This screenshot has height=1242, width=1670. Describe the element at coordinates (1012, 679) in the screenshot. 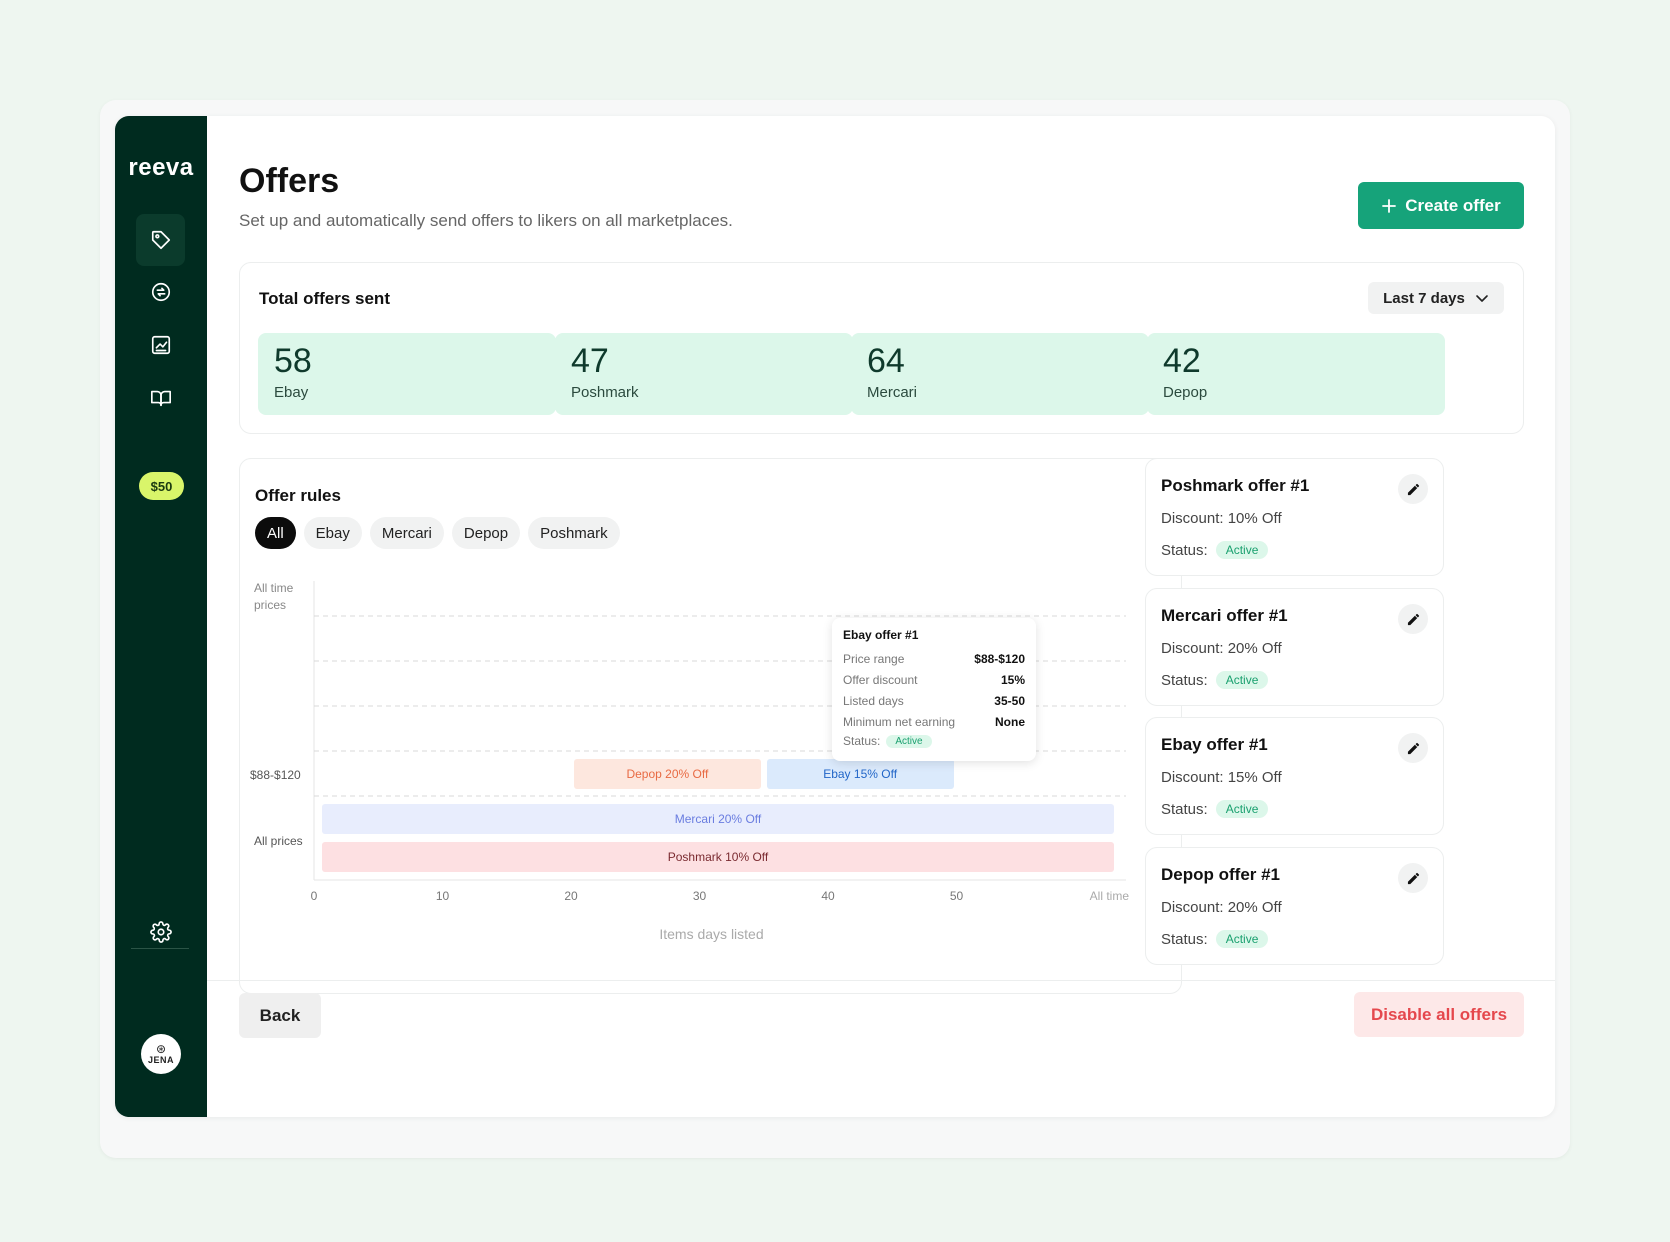

I see `tooltip-row-value: 15%` at that location.